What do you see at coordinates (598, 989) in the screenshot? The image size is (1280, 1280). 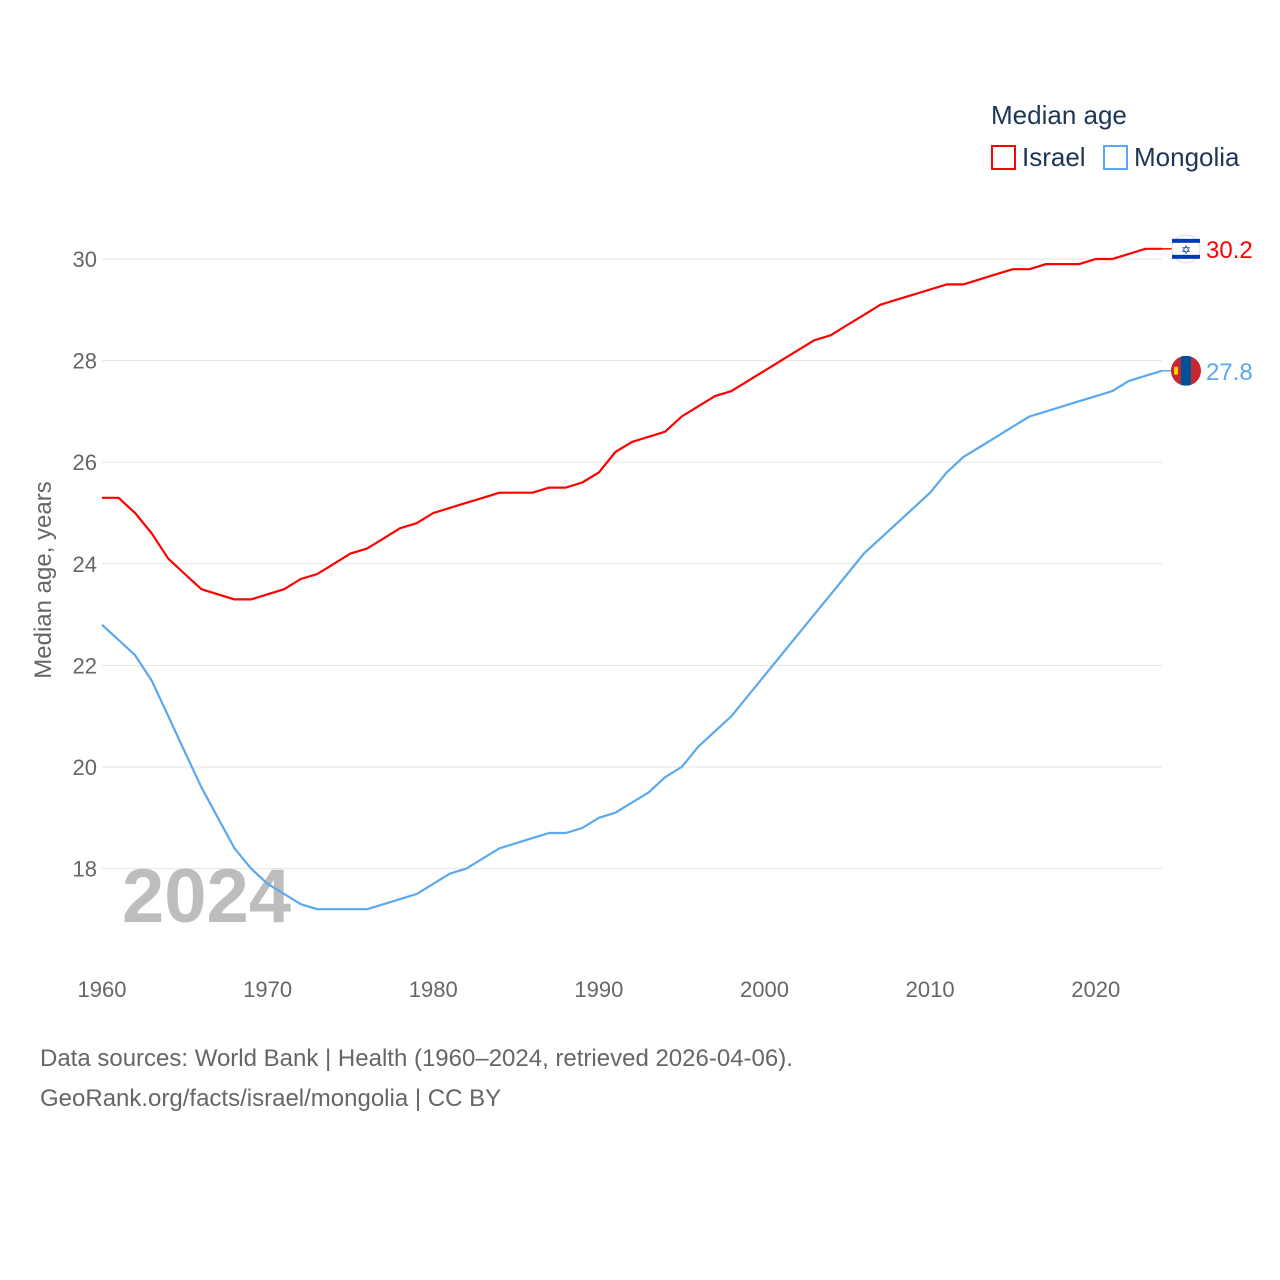 I see `x-tick-label: 1990` at bounding box center [598, 989].